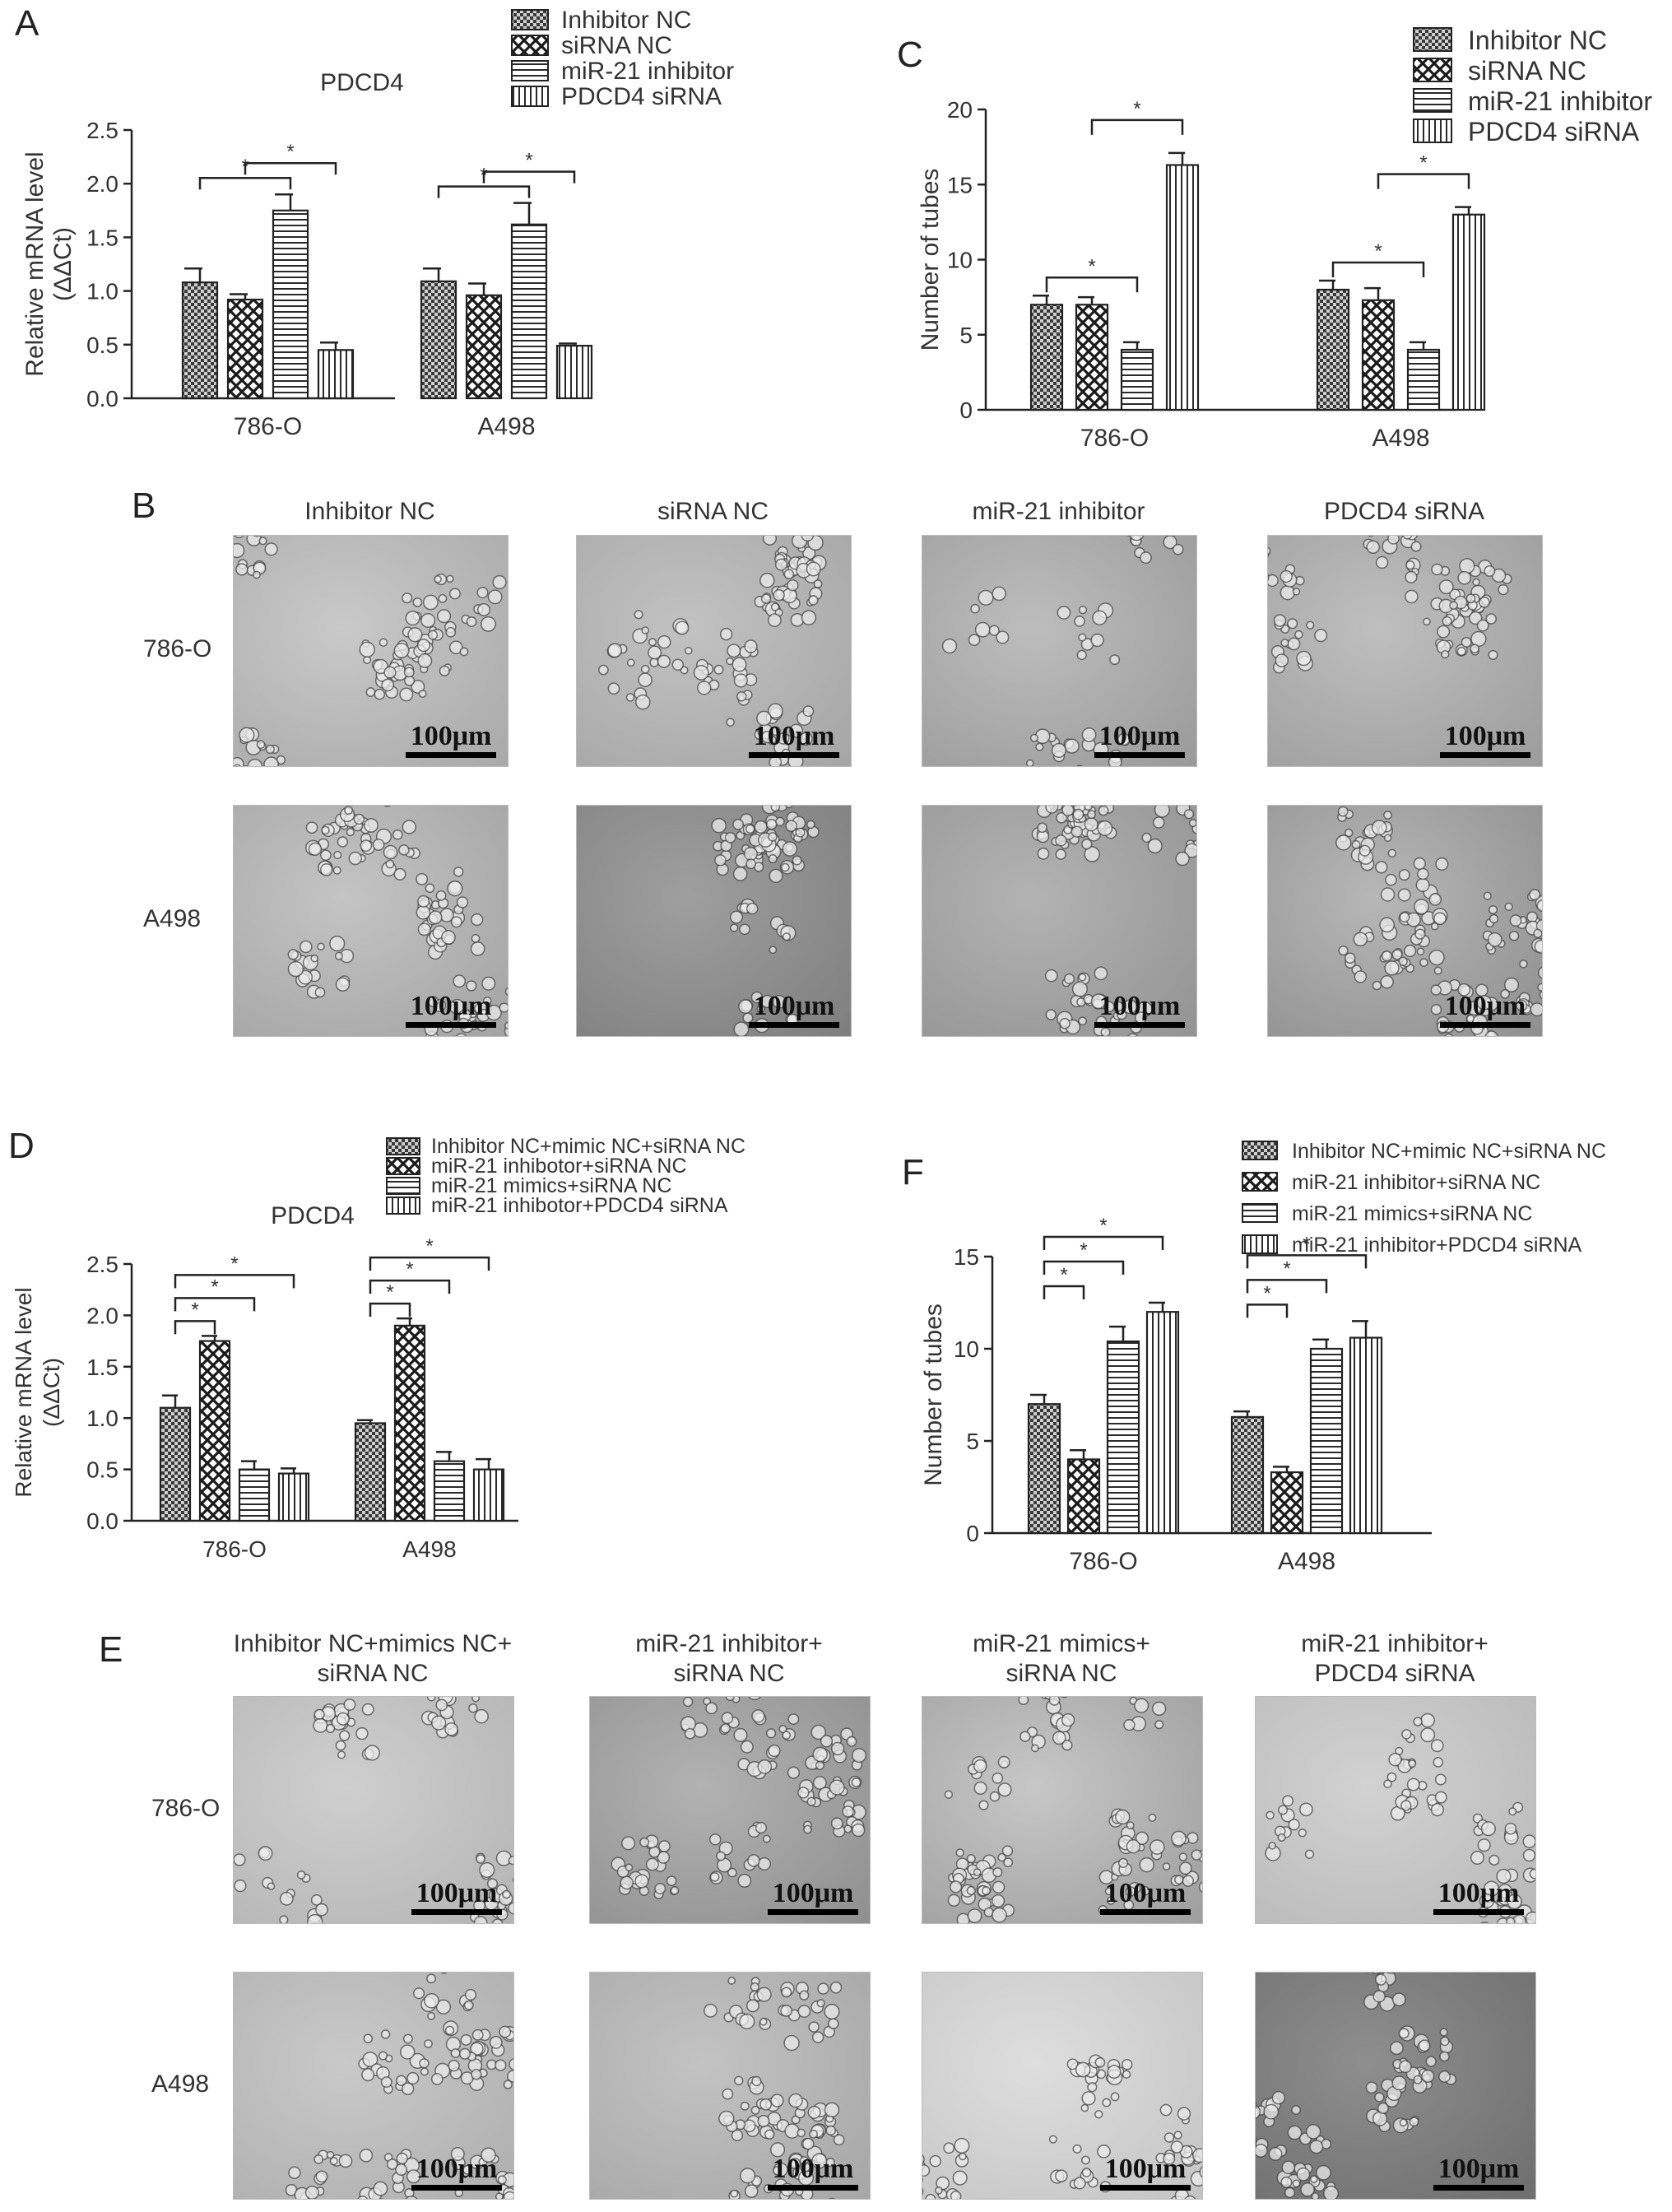 This screenshot has width=1672, height=2212. What do you see at coordinates (1103, 1561) in the screenshot?
I see `x-tick-label: 786-O` at bounding box center [1103, 1561].